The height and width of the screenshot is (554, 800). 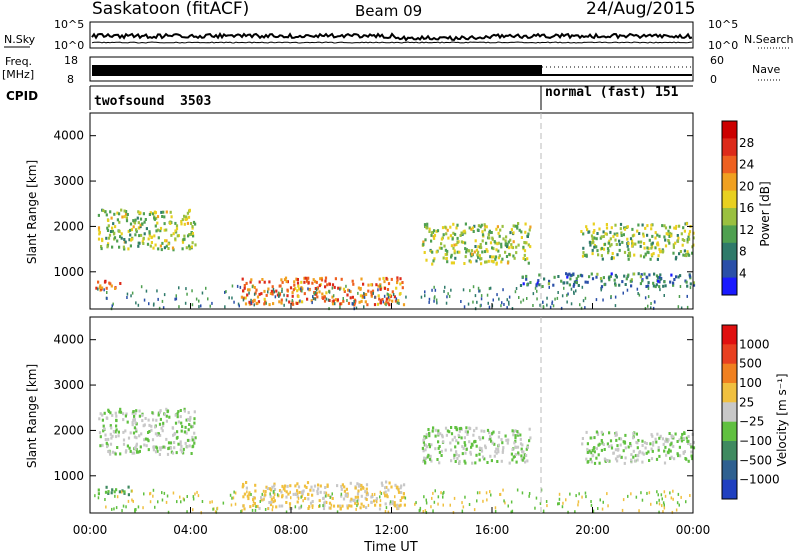 What do you see at coordinates (729, 208) in the screenshot?
I see `colorbar-frame` at bounding box center [729, 208].